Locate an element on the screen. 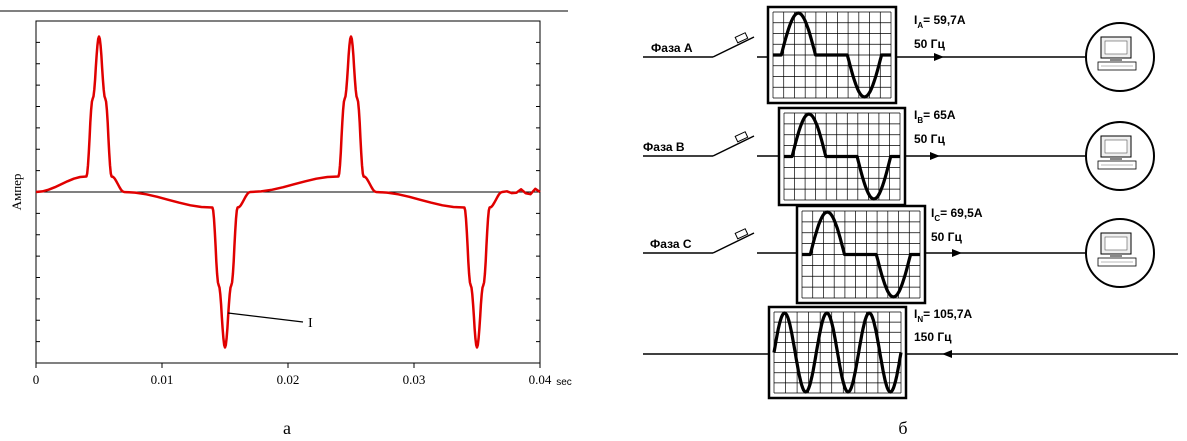 This screenshot has width=1187, height=441. x-tick-label: 0.03 is located at coordinates (414, 379).